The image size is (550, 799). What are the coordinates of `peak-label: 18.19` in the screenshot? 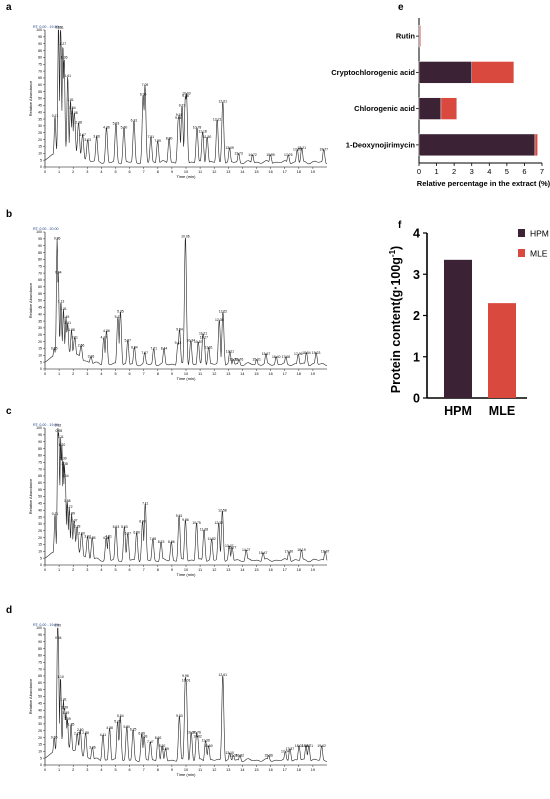 It's located at (301, 550).